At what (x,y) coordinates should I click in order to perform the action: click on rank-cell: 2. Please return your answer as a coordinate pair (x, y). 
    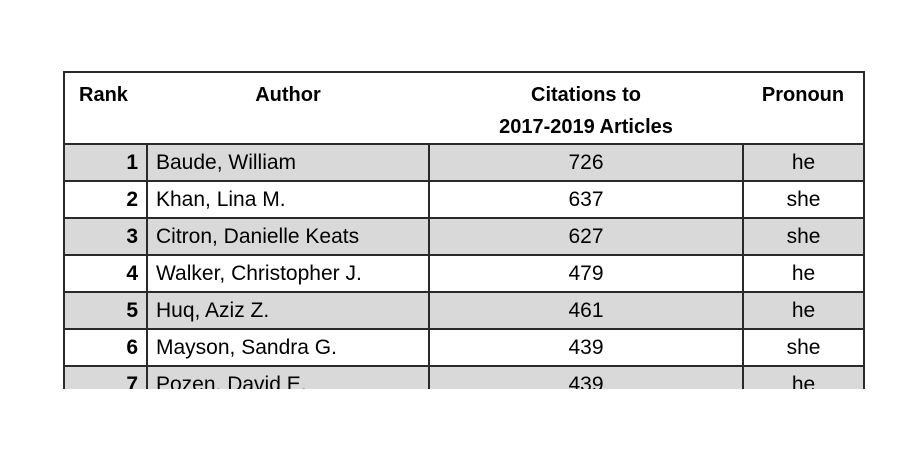
    Looking at the image, I should click on (105, 199).